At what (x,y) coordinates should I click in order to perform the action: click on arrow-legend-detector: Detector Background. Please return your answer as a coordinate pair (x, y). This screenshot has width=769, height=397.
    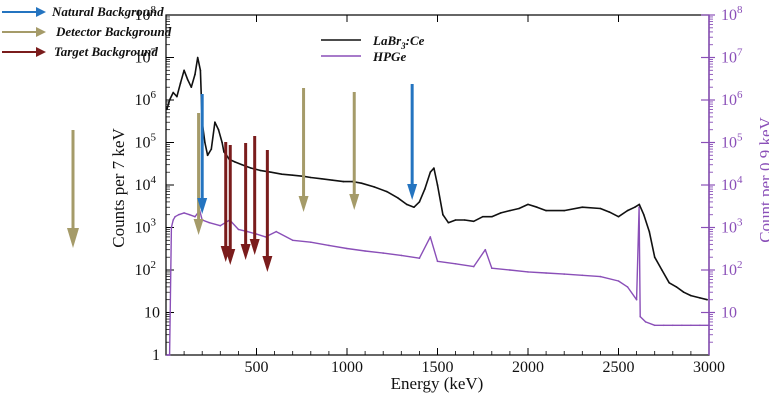
    Looking at the image, I should click on (87, 31).